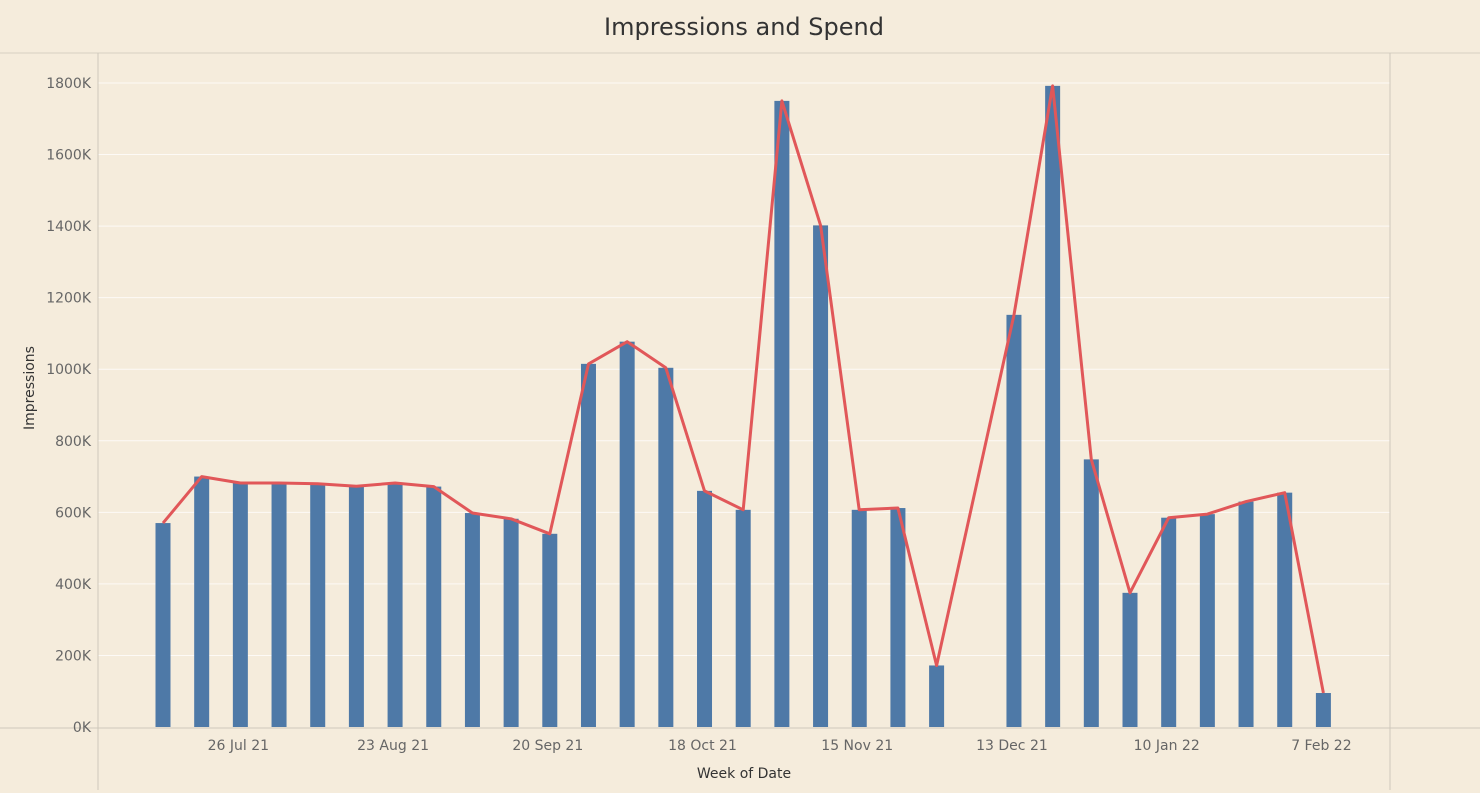 Image resolution: width=1480 pixels, height=793 pixels. What do you see at coordinates (1012, 746) in the screenshot?
I see `x-tick-label: 13 Dec 21` at bounding box center [1012, 746].